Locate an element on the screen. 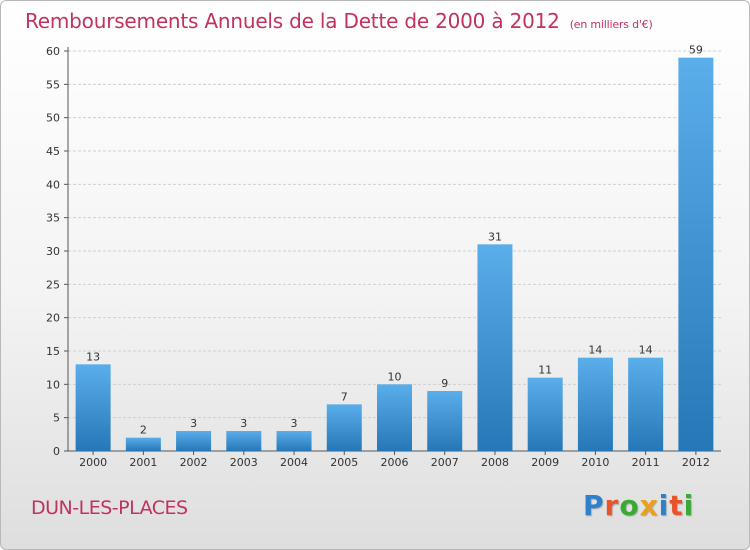 The width and height of the screenshot is (750, 550). x-tick-label: 2002 is located at coordinates (194, 462).